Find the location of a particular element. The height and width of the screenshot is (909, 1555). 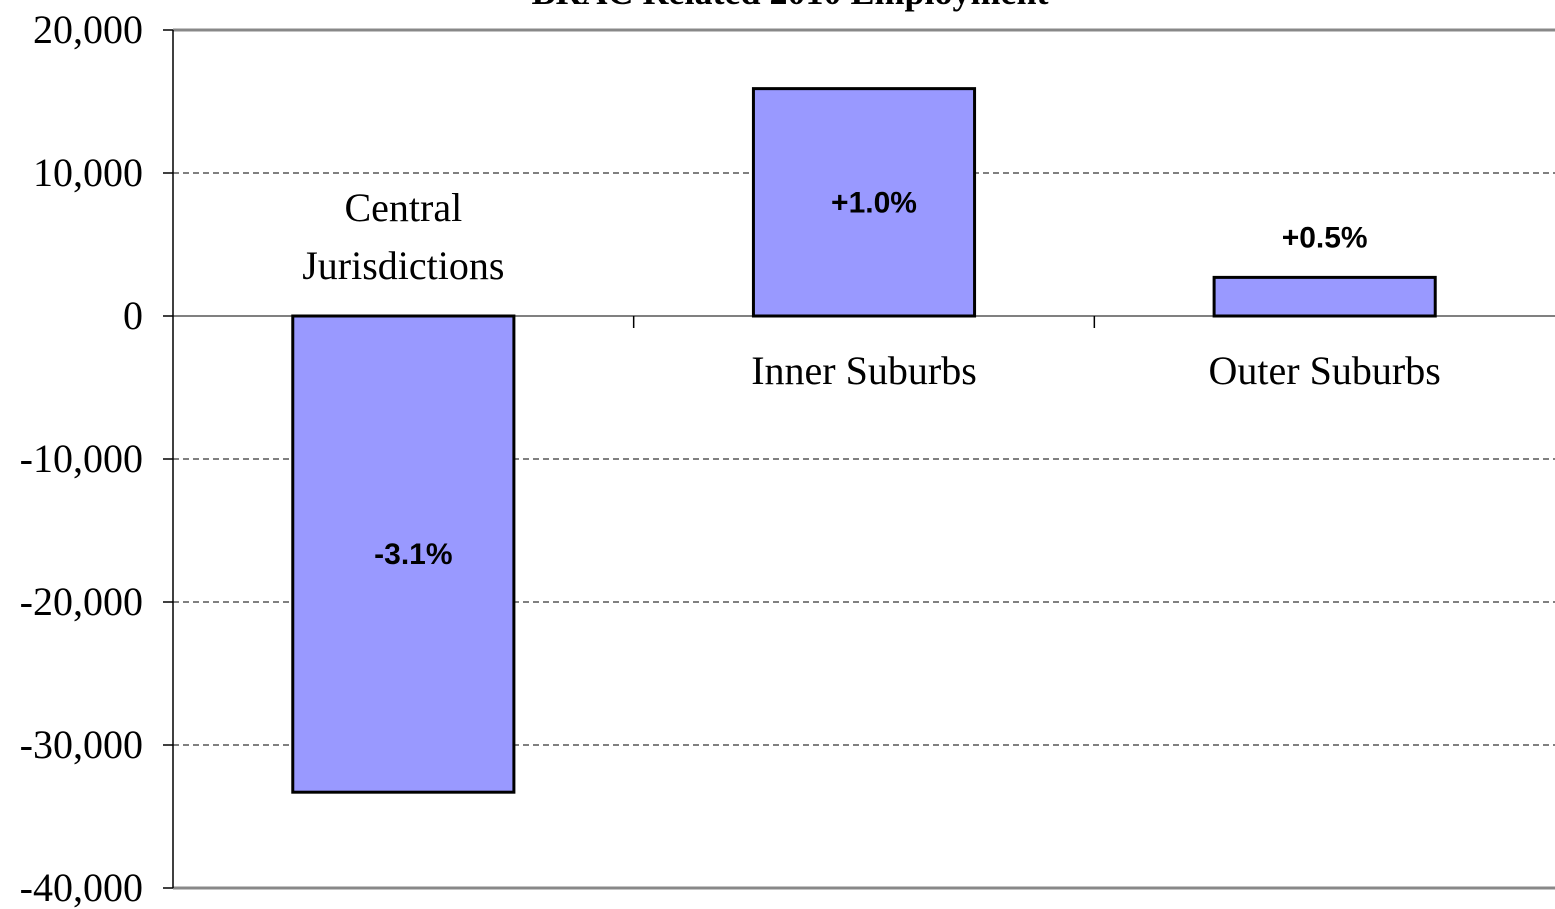

y-tick-label: 10,000 is located at coordinates (88, 172).